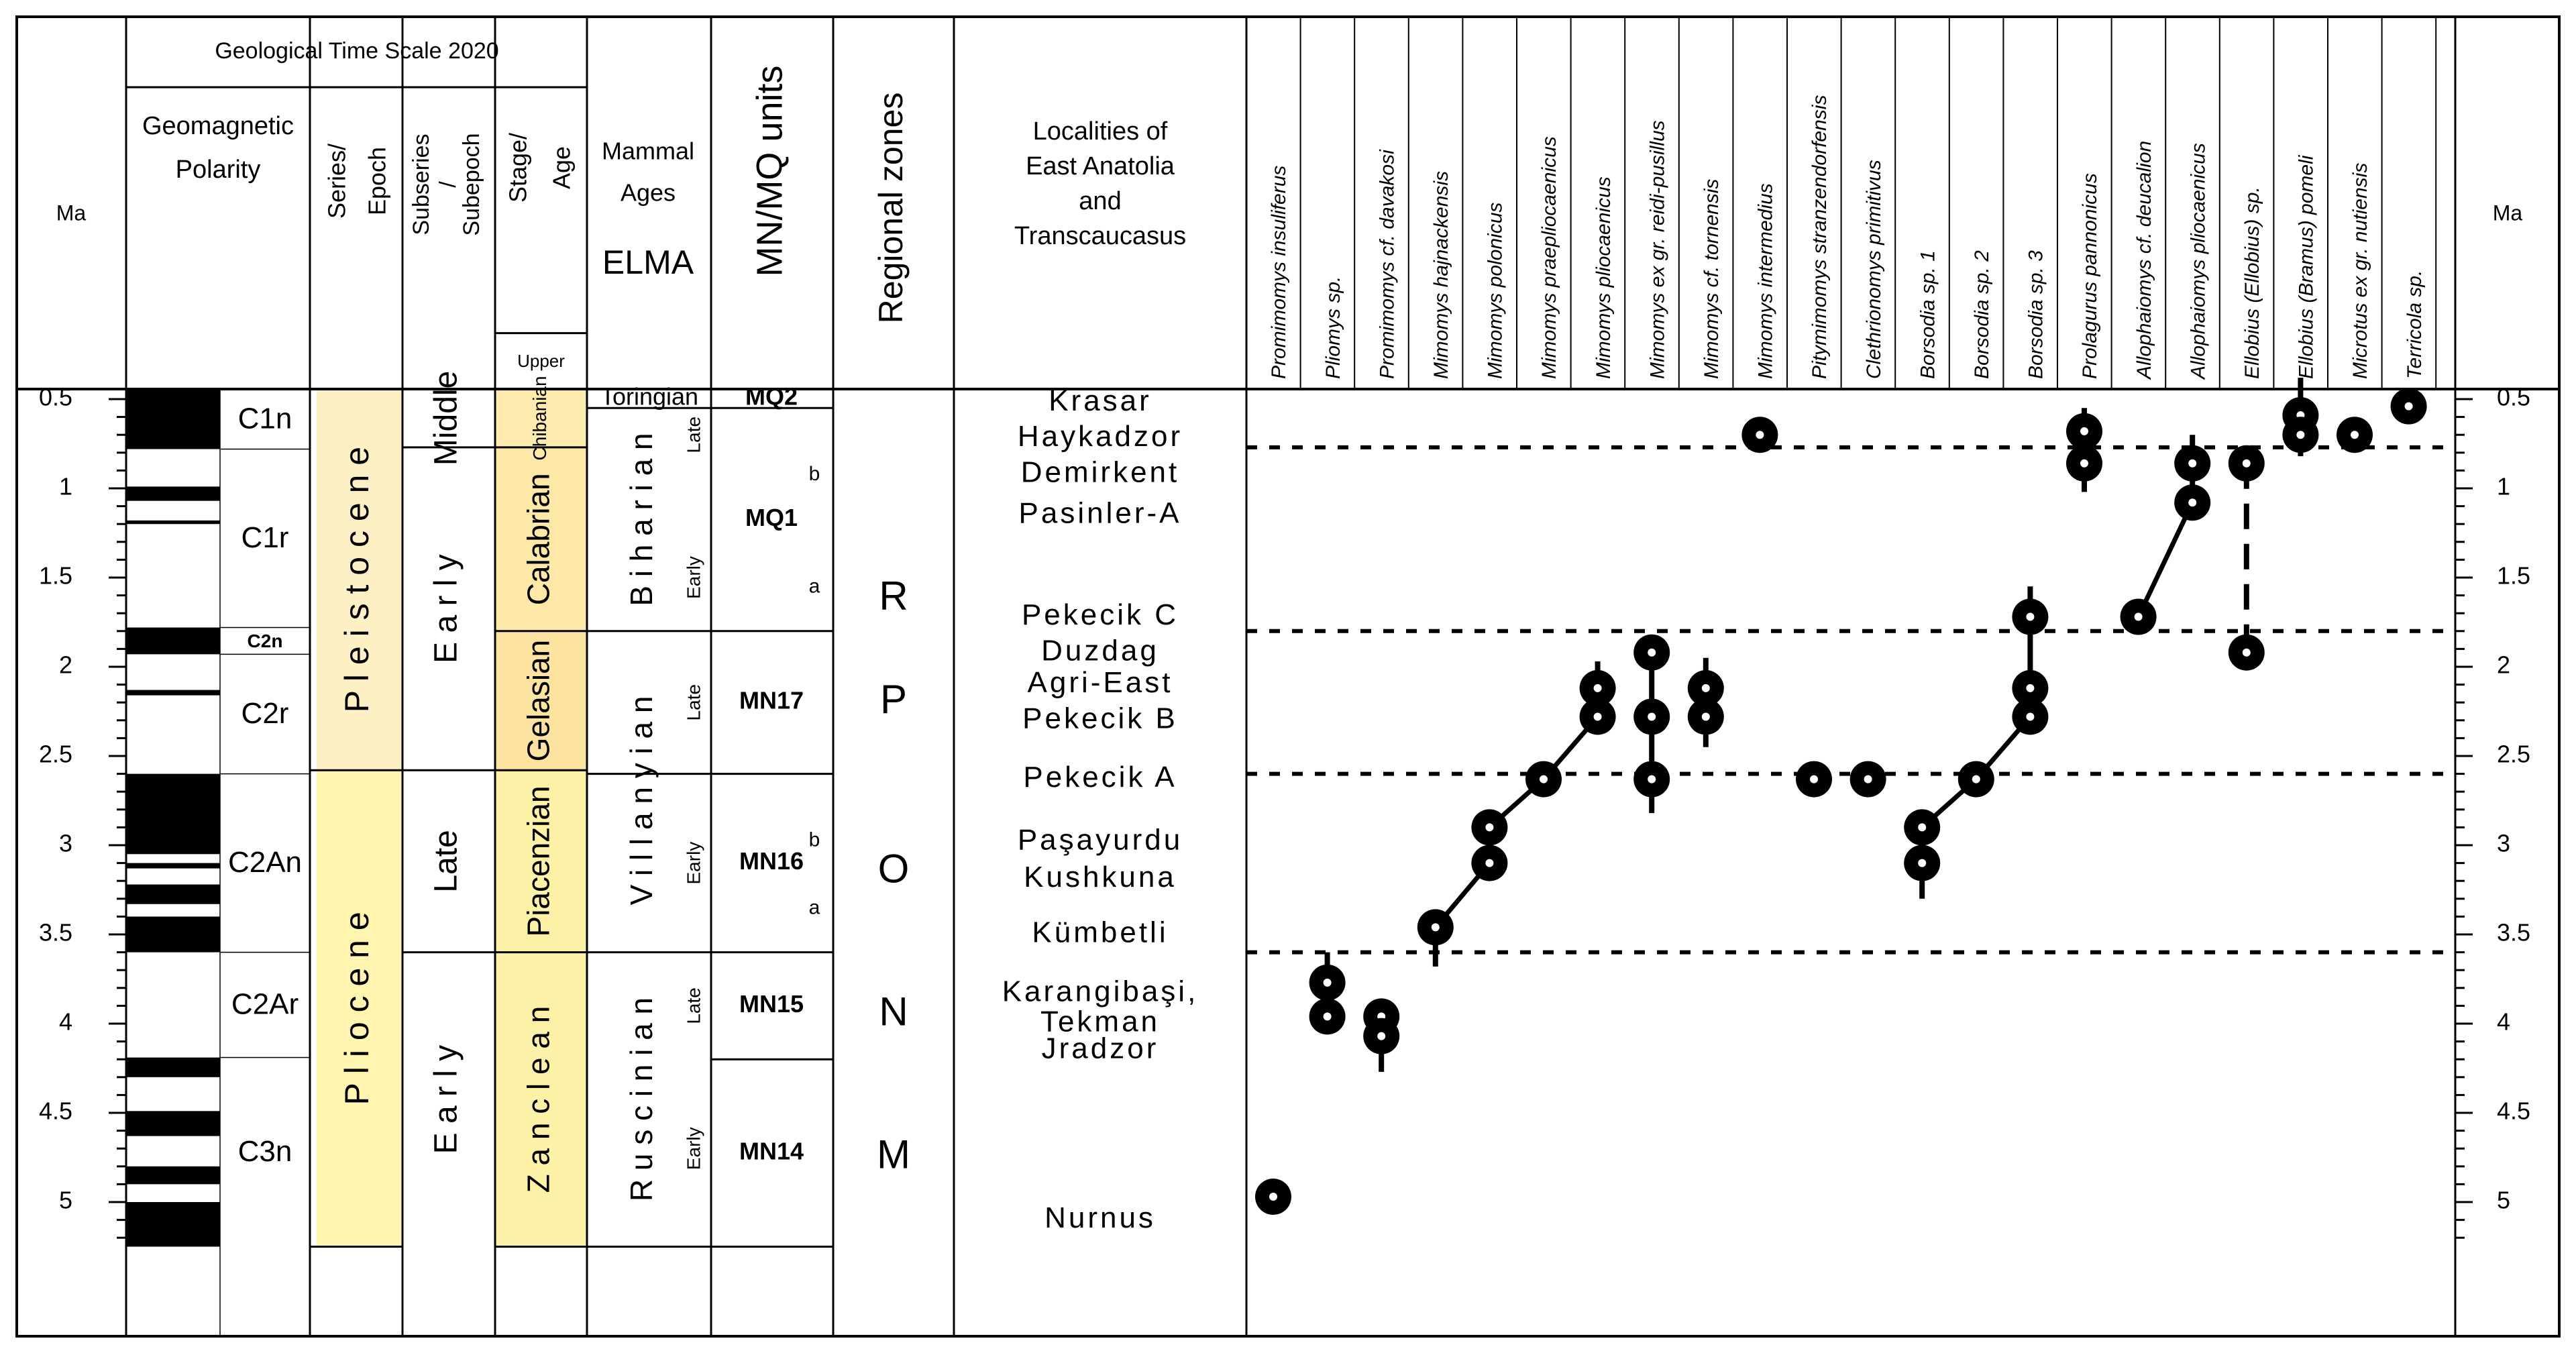 This screenshot has width=2576, height=1355. What do you see at coordinates (446, 418) in the screenshot?
I see `subepoch-label: Middle` at bounding box center [446, 418].